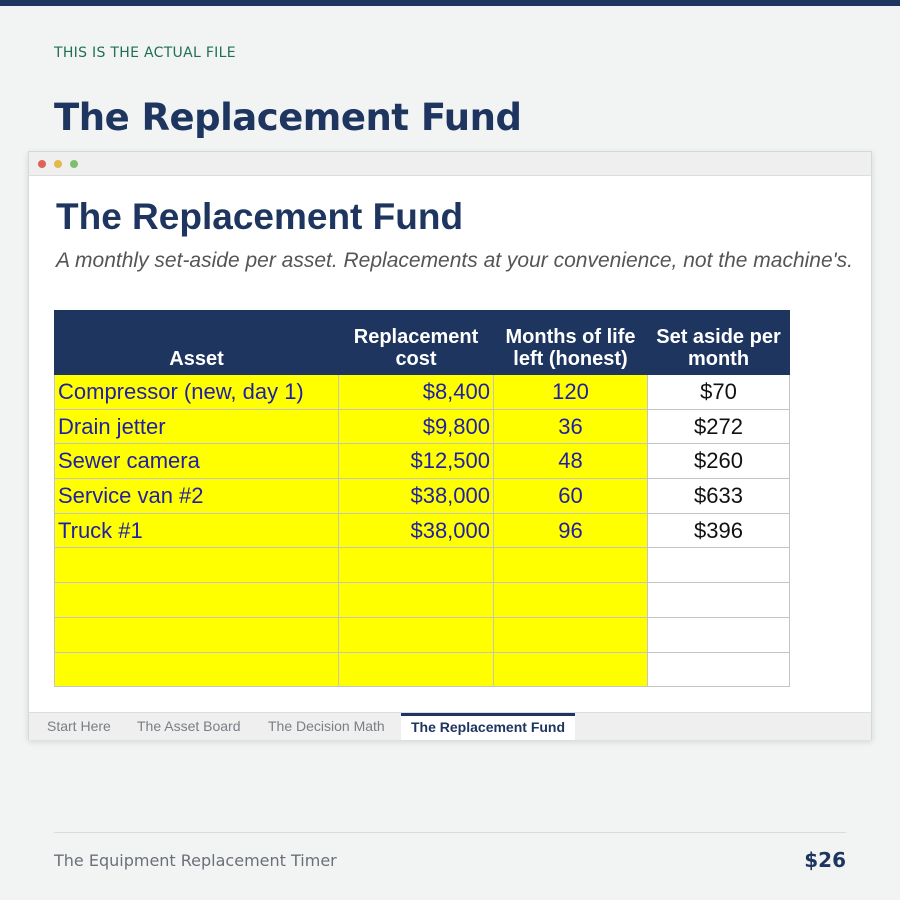 The width and height of the screenshot is (900, 900). I want to click on asset-cell: Truck #1, so click(196, 530).